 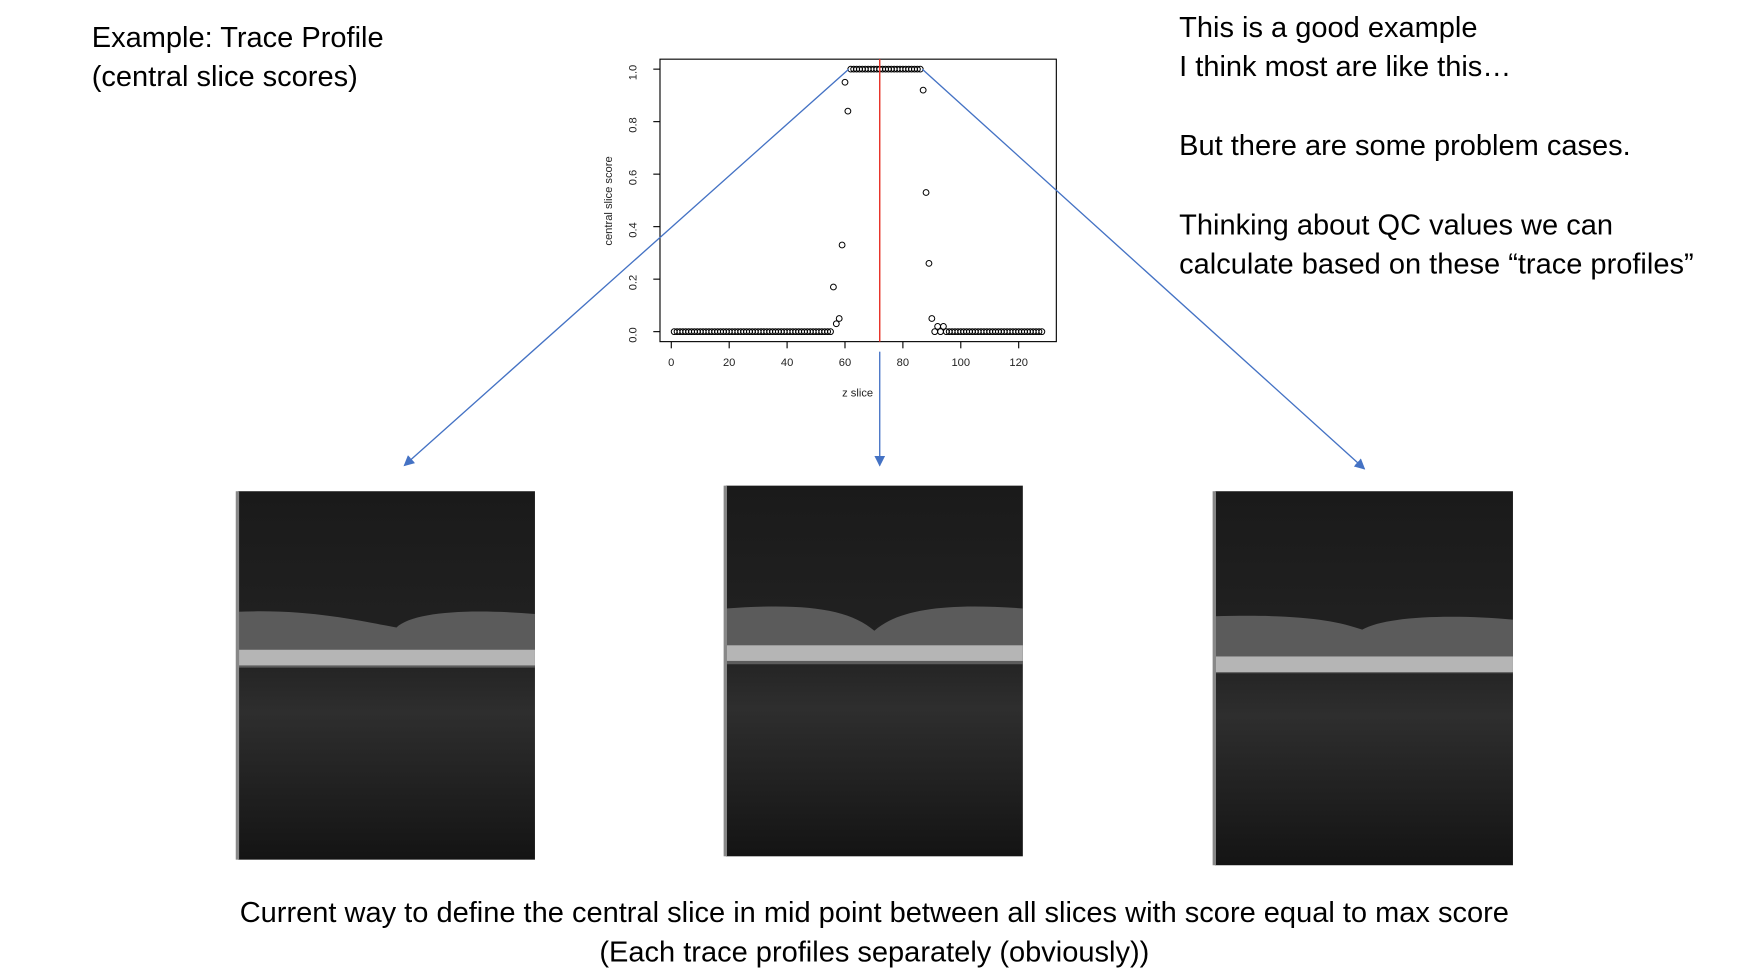 What do you see at coordinates (787, 363) in the screenshot?
I see `x-tick-label: 40` at bounding box center [787, 363].